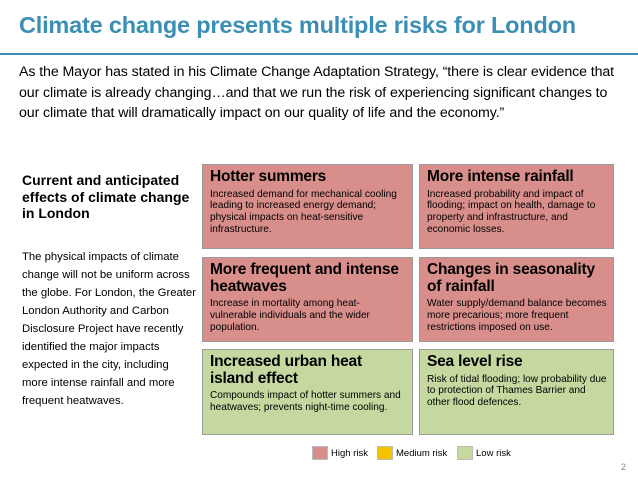  What do you see at coordinates (320, 453) in the screenshot?
I see `legend-swatch-high` at bounding box center [320, 453].